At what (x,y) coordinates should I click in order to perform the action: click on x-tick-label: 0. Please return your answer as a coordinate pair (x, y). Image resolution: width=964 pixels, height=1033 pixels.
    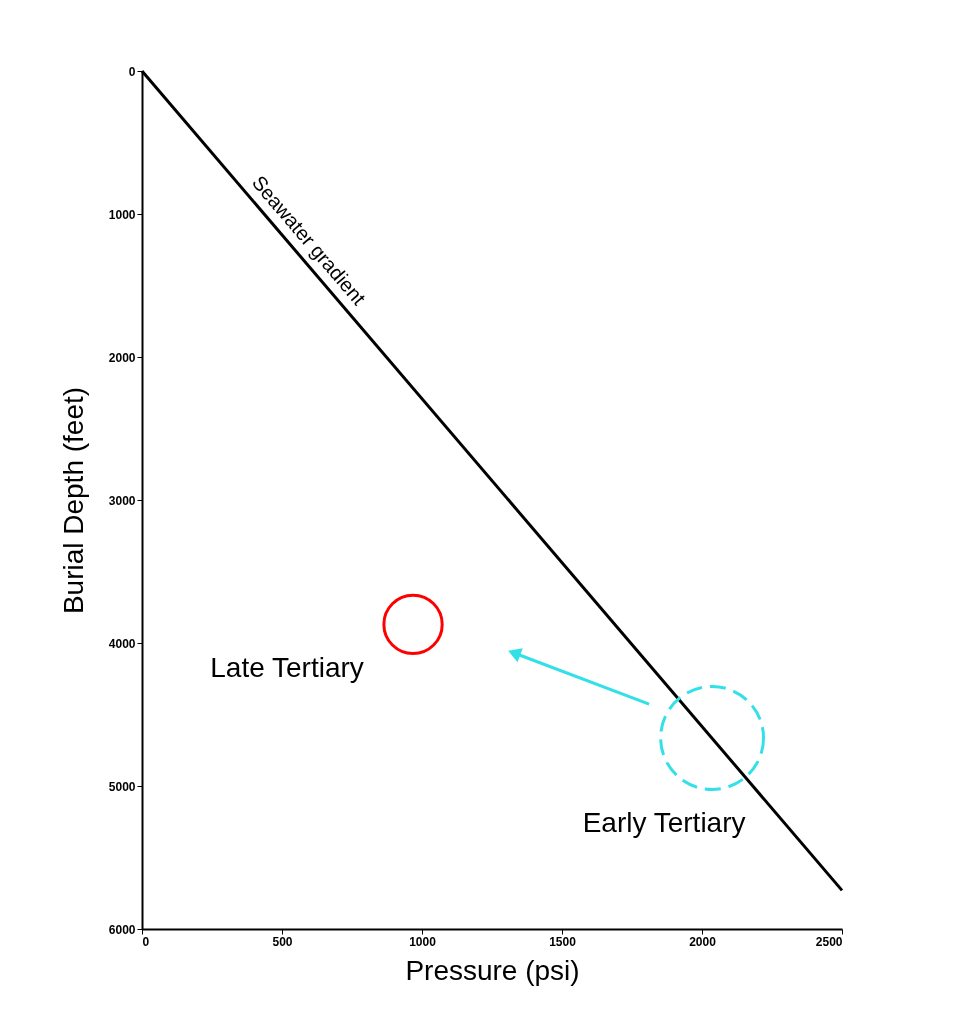
    Looking at the image, I should click on (146, 941).